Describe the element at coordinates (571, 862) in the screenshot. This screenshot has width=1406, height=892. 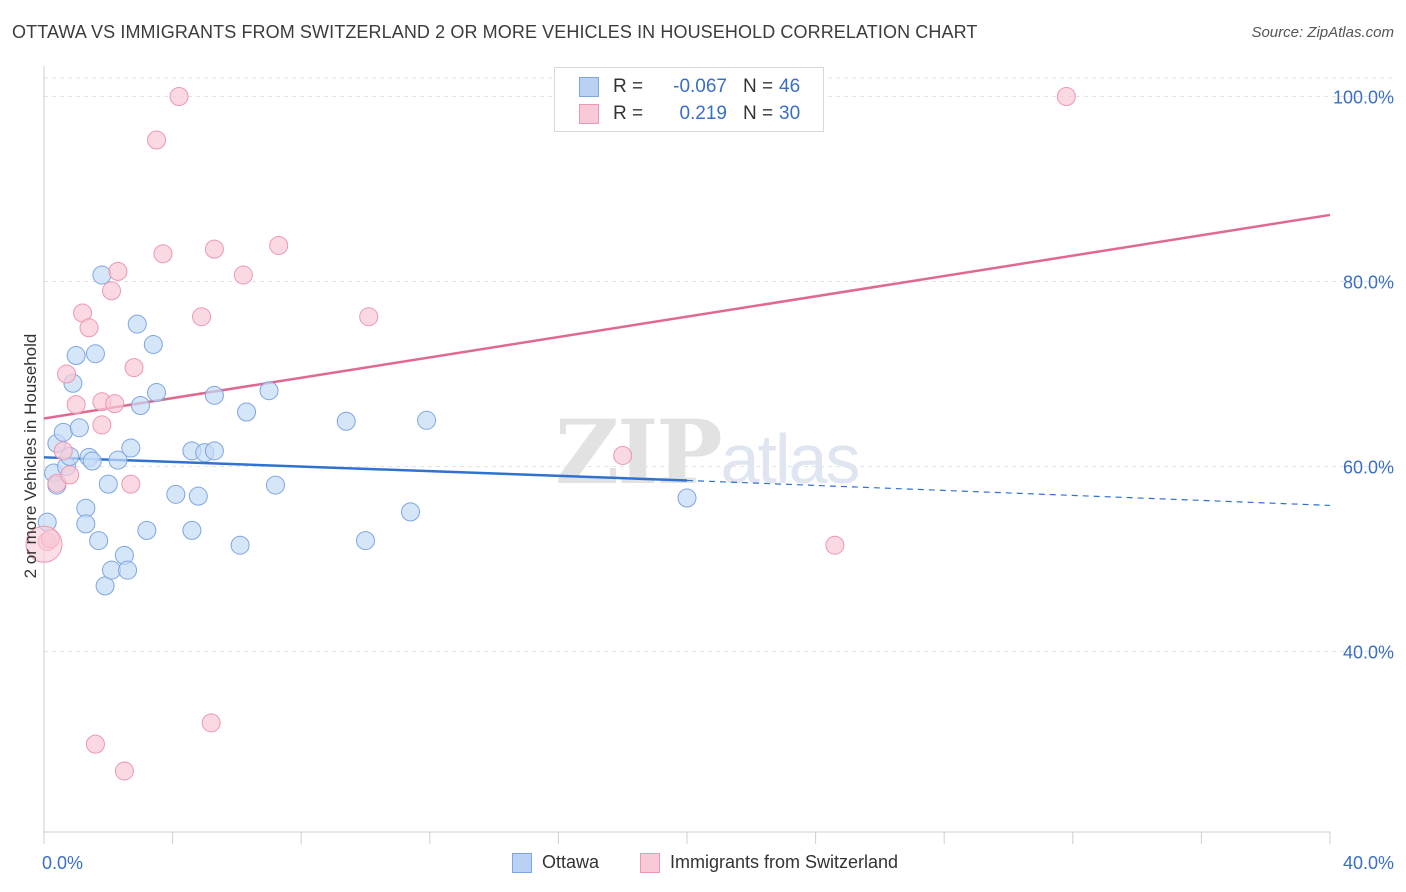
I see `legend-label-ottawa: Ottawa` at that location.